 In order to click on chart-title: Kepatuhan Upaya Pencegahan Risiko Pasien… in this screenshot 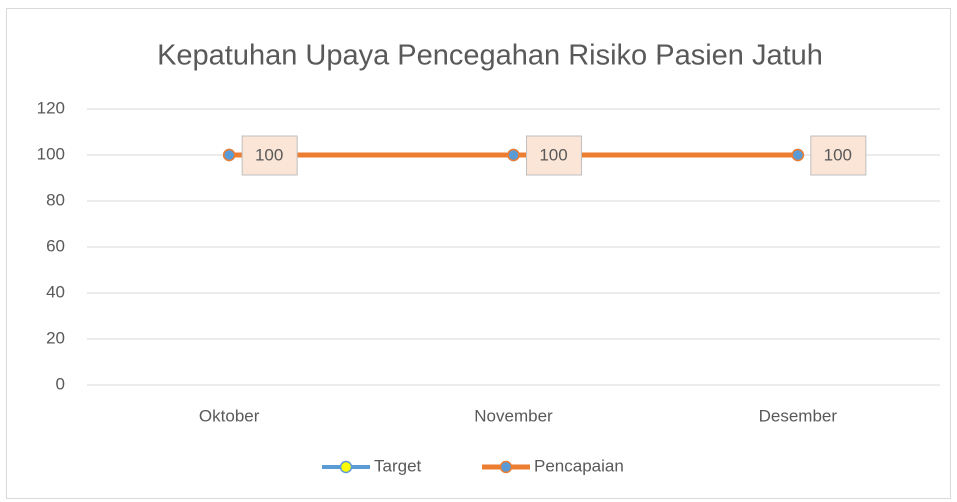, I will do `click(490, 56)`.